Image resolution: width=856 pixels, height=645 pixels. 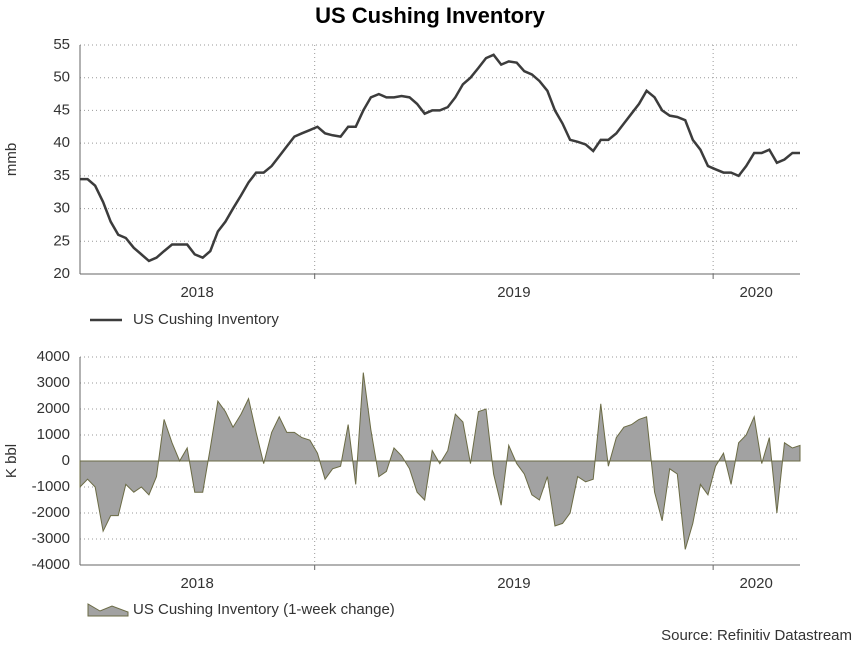 I want to click on source-note: Source: Refinitiv Datastream, so click(x=756, y=635).